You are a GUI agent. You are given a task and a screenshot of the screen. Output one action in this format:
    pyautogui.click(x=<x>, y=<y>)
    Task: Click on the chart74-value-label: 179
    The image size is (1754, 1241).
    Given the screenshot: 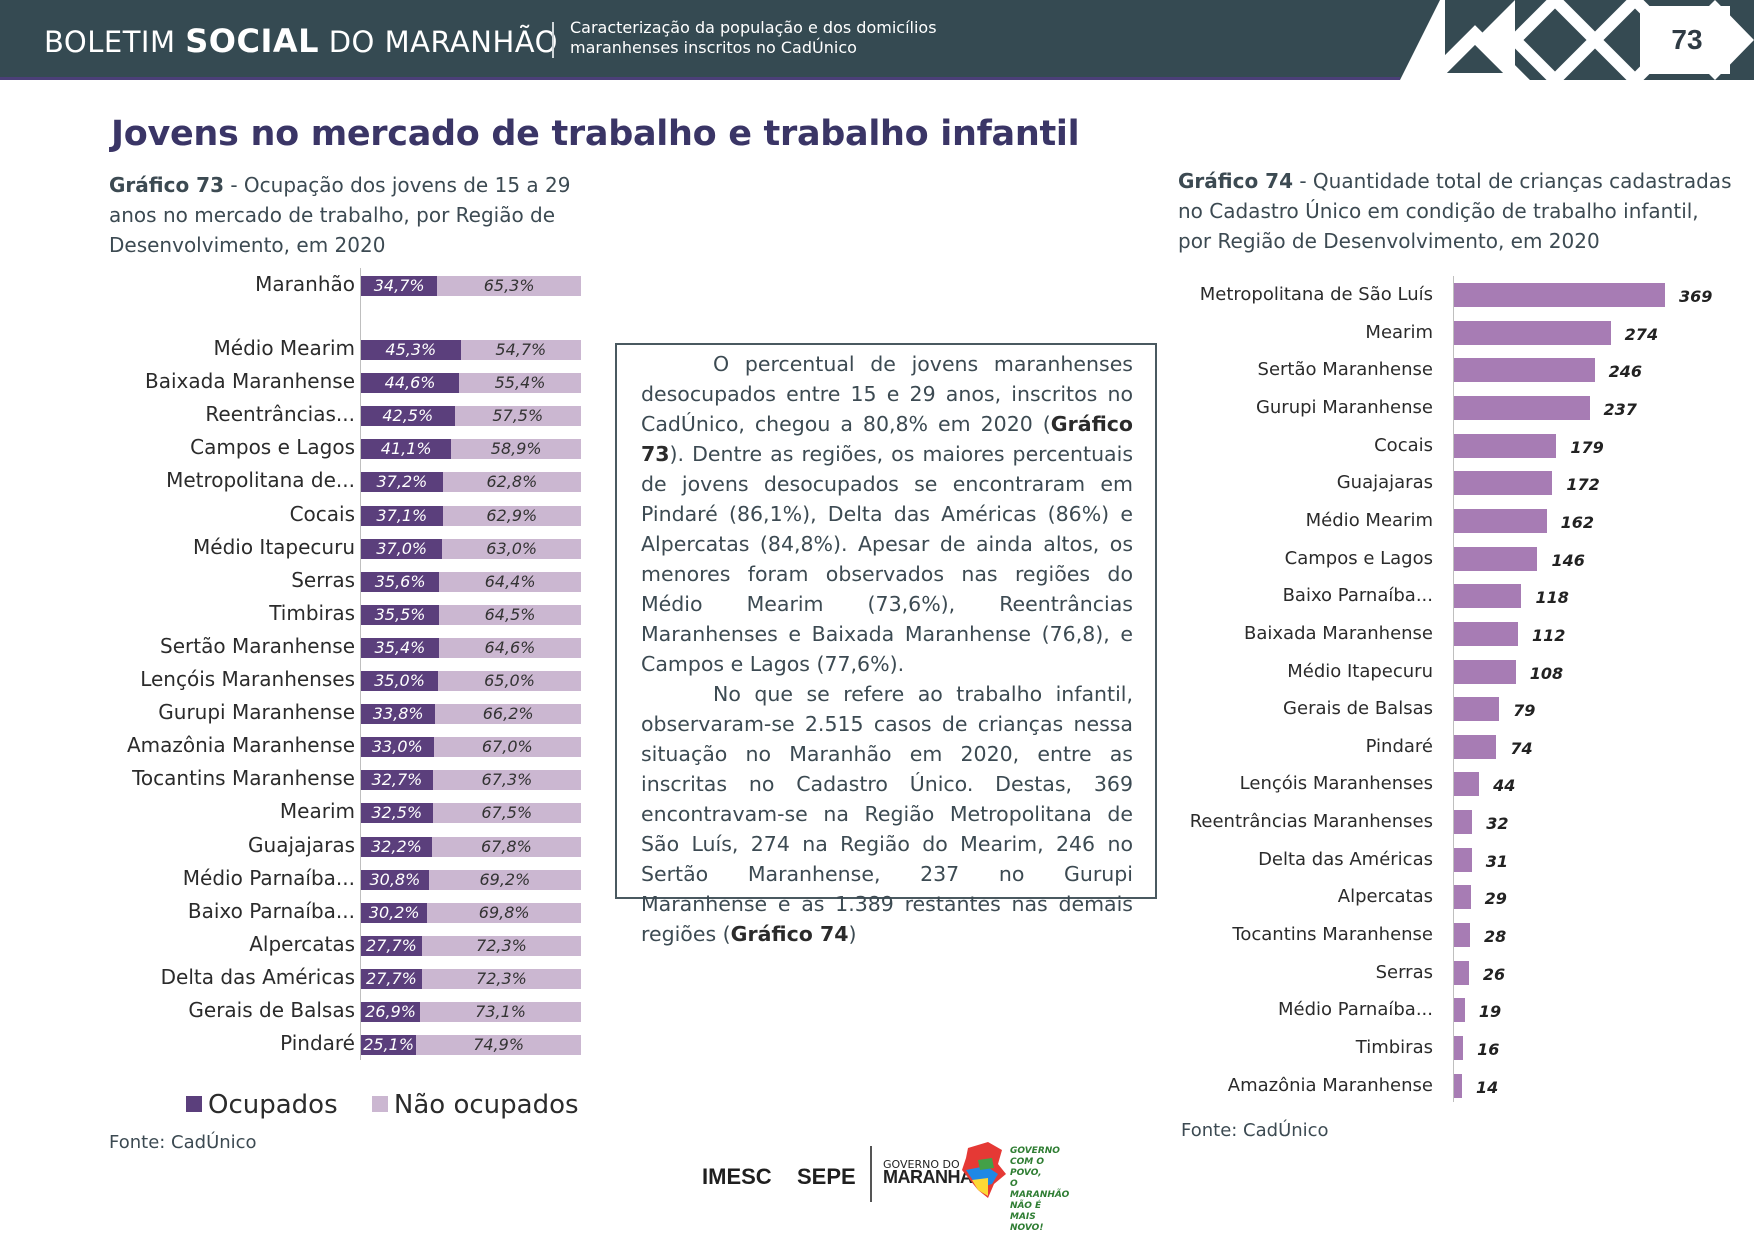 What is the action you would take?
    pyautogui.click(x=1587, y=447)
    